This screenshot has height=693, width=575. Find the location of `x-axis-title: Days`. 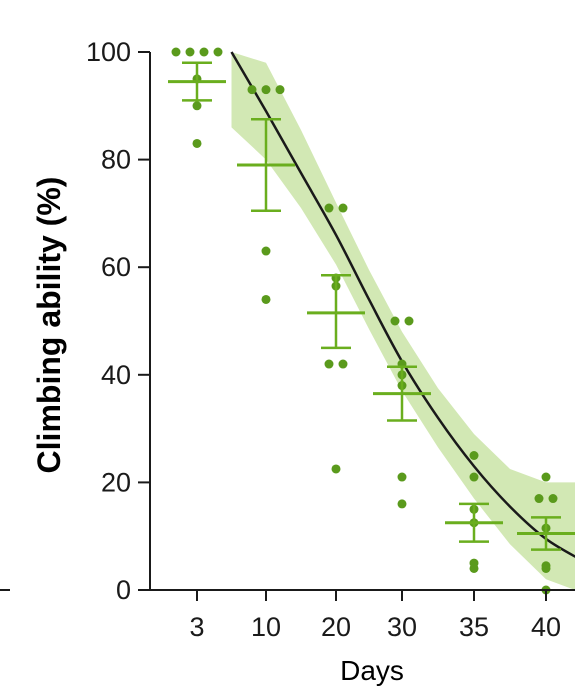

x-axis-title: Days is located at coordinates (372, 670).